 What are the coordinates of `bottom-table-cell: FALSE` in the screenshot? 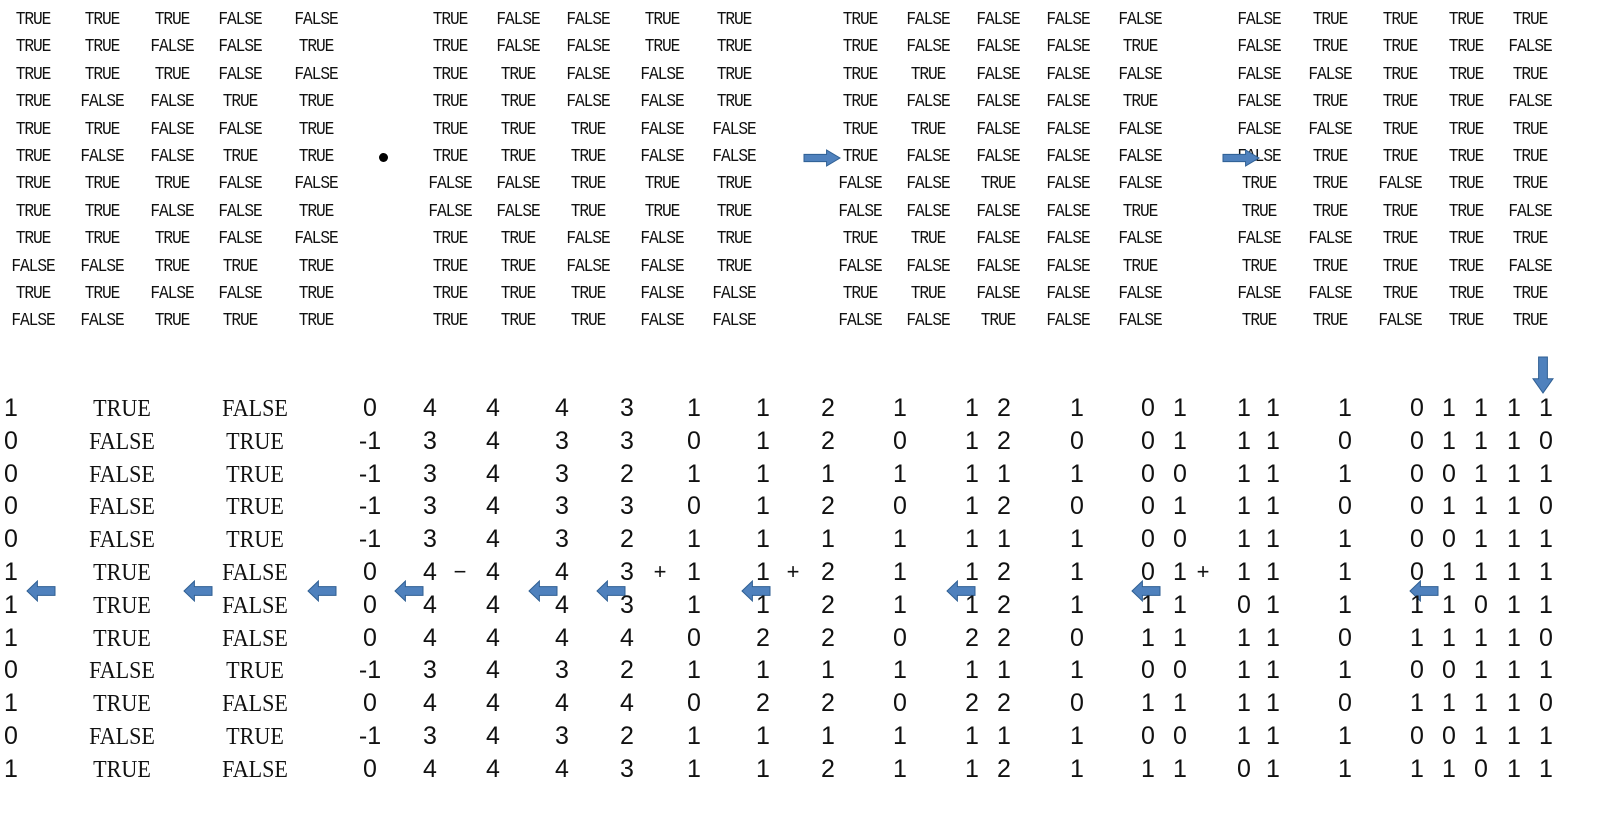 It's located at (122, 441).